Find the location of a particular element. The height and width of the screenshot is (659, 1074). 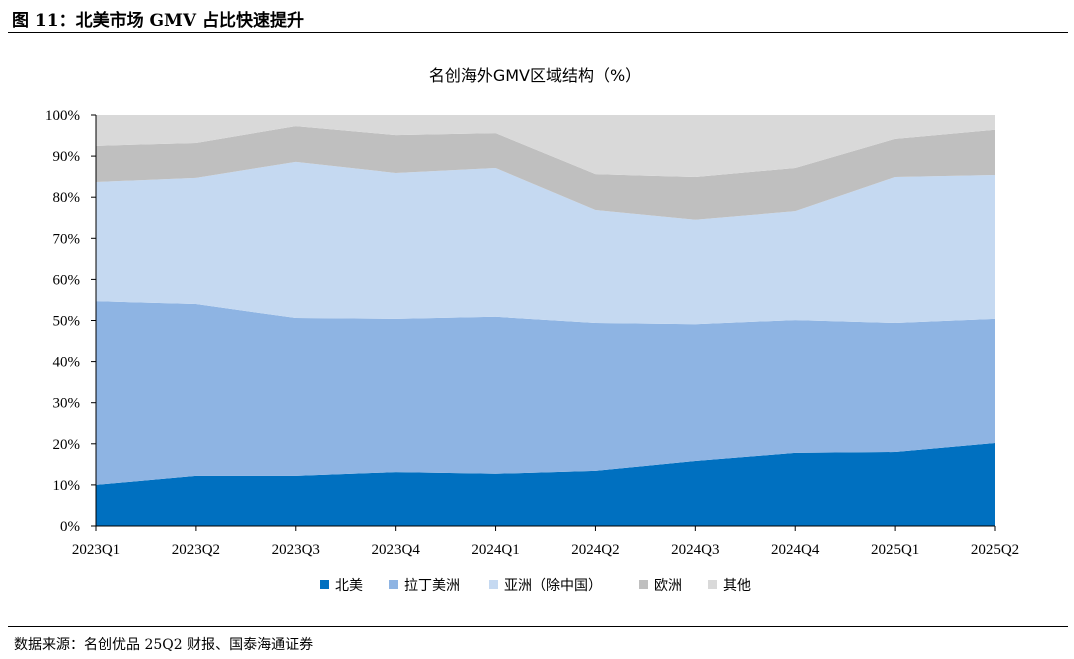

footer-divider is located at coordinates (538, 626).